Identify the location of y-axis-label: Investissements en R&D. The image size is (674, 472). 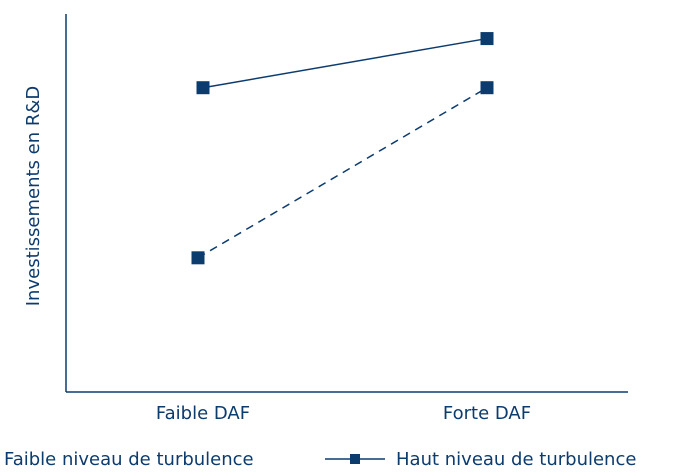
(33, 196).